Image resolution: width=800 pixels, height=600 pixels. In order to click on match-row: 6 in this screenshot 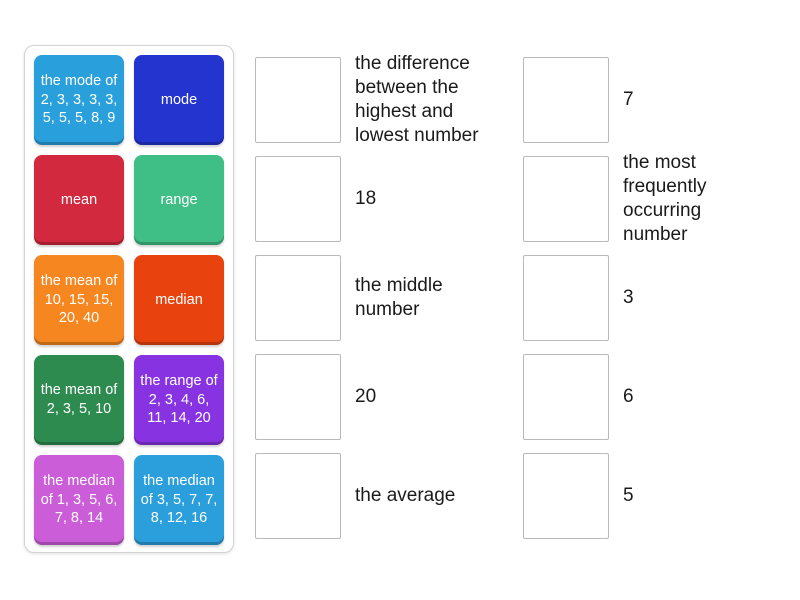, I will do `click(643, 397)`.